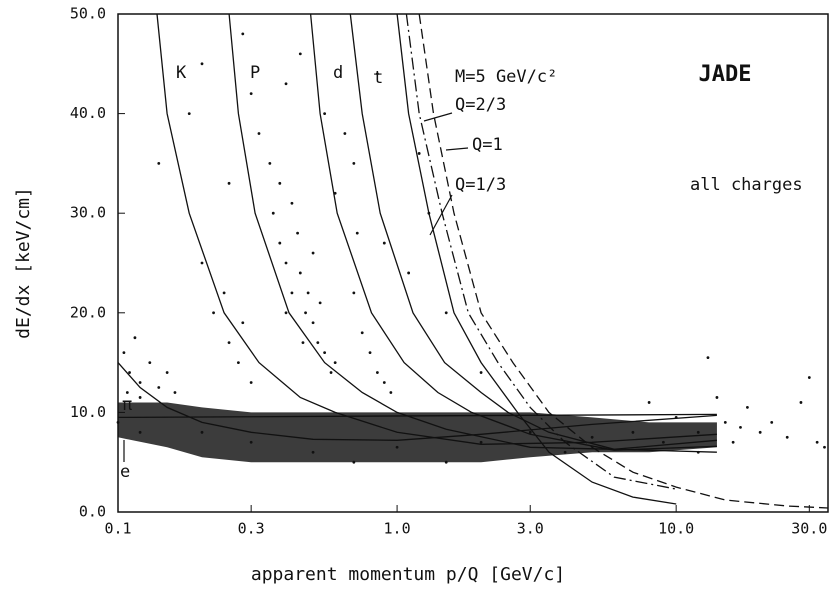  What do you see at coordinates (92, 512) in the screenshot?
I see `y-tick-label: 0.0` at bounding box center [92, 512].